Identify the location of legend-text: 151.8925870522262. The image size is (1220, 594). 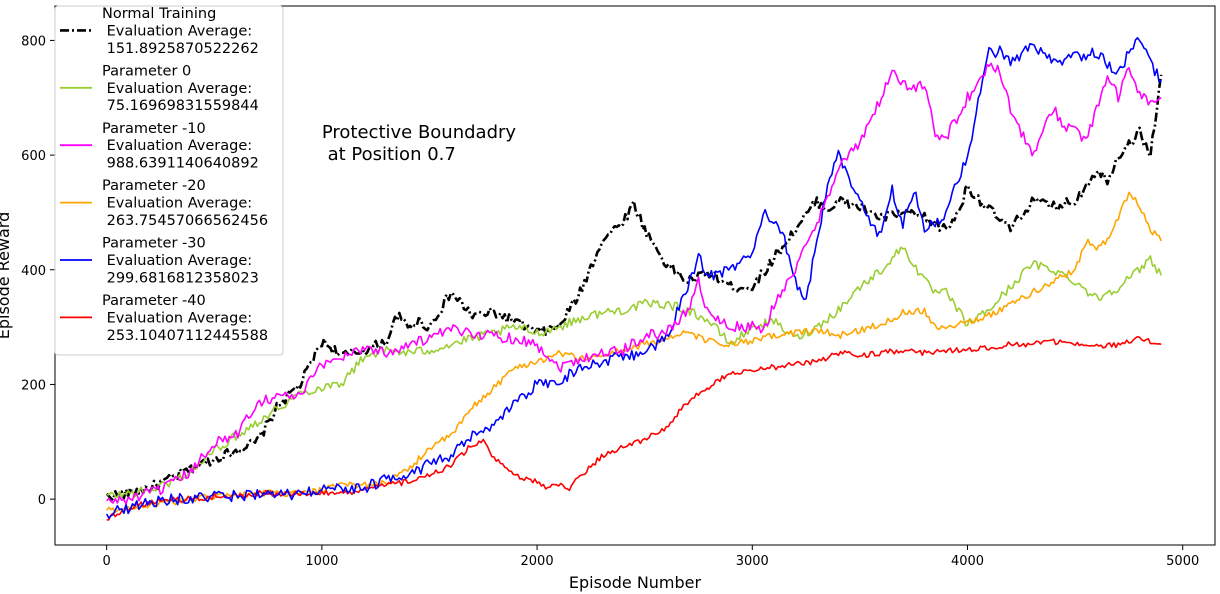
(180, 49).